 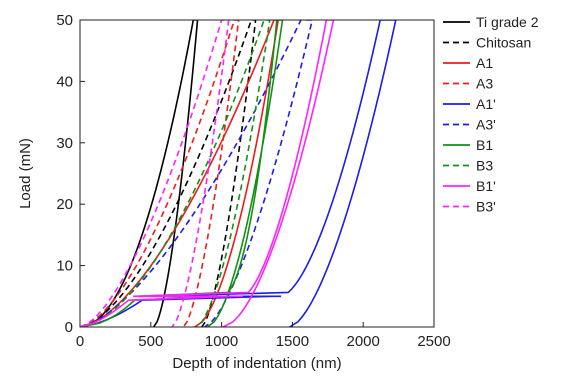 I want to click on legend-label: B1, so click(x=484, y=145).